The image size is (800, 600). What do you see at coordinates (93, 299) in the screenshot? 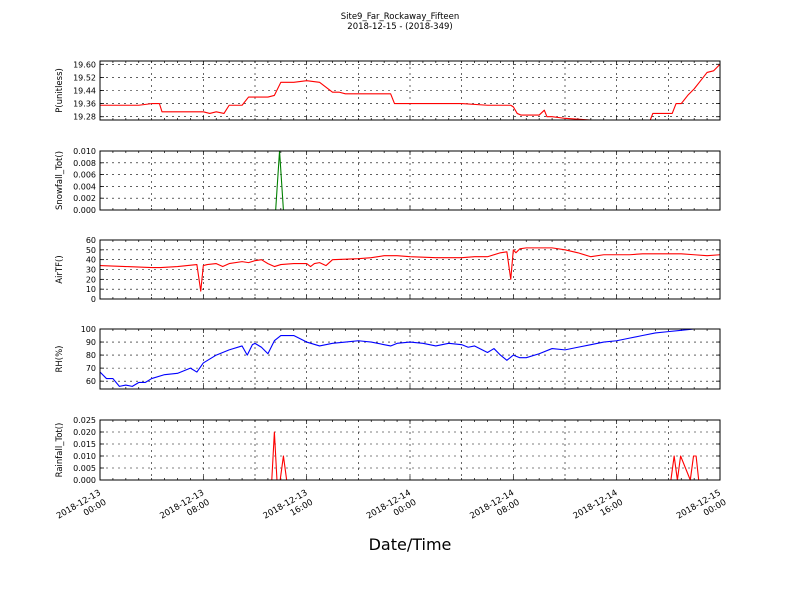
I see `y-tick-label: 0` at bounding box center [93, 299].